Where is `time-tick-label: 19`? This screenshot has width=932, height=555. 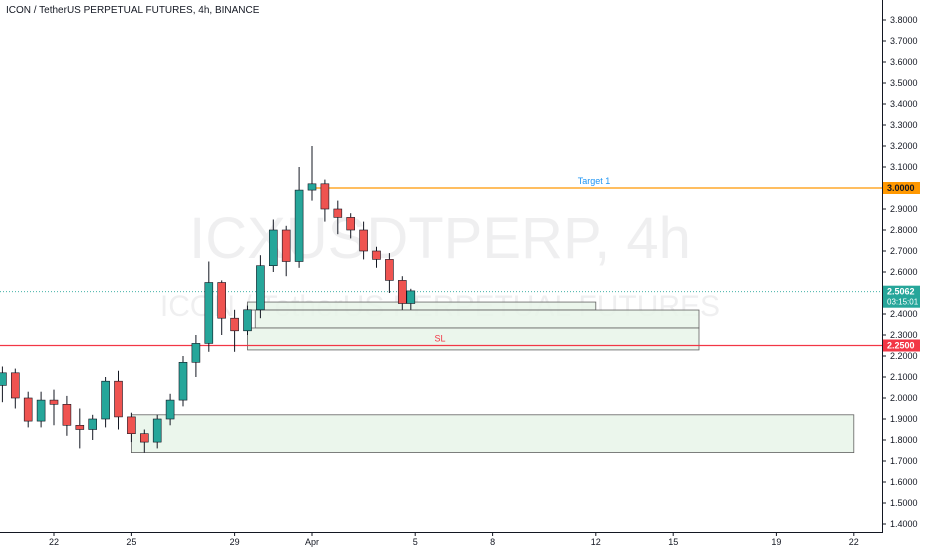 time-tick-label: 19 is located at coordinates (776, 542).